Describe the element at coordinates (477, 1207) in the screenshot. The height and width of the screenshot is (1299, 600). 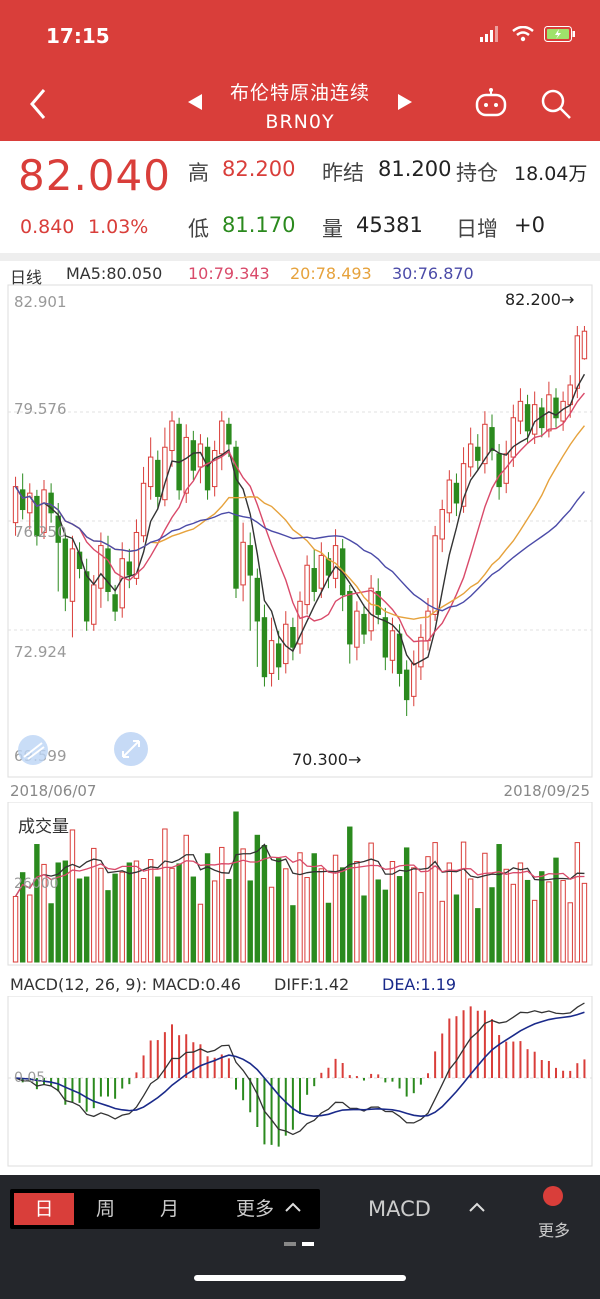
I see `indicator-chevron-up-icon` at that location.